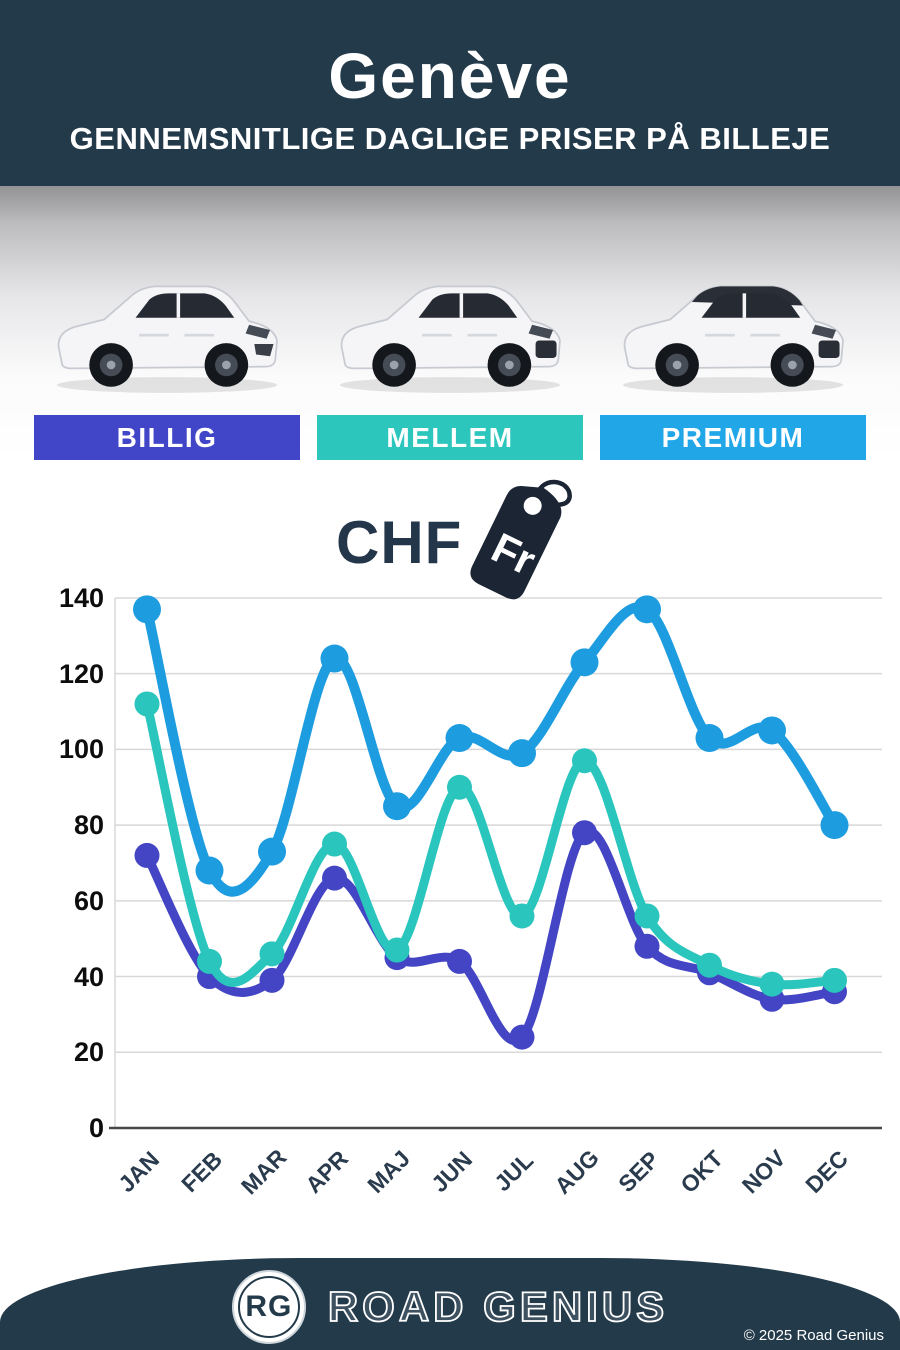 Image resolution: width=900 pixels, height=1350 pixels. I want to click on tier-column-mellem: MELLEM, so click(450, 328).